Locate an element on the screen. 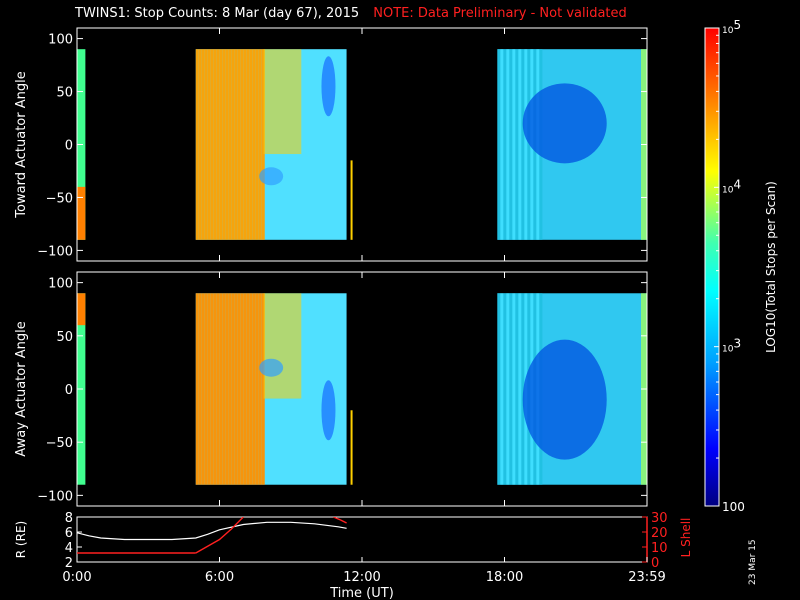  y-axis-label: Away Actuator Angle is located at coordinates (21, 388).